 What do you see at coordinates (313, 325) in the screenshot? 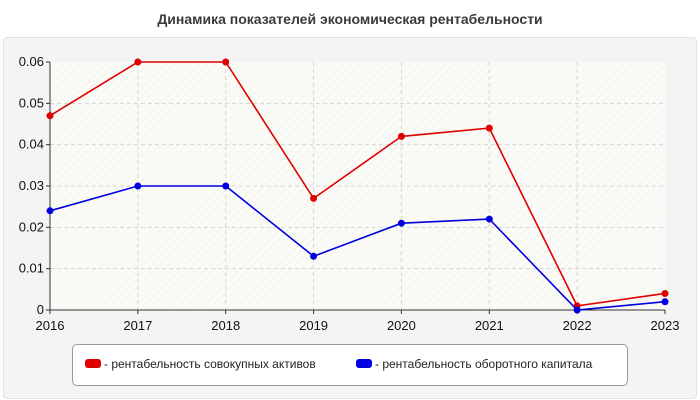
I see `x-tick-label: 2019` at bounding box center [313, 325].